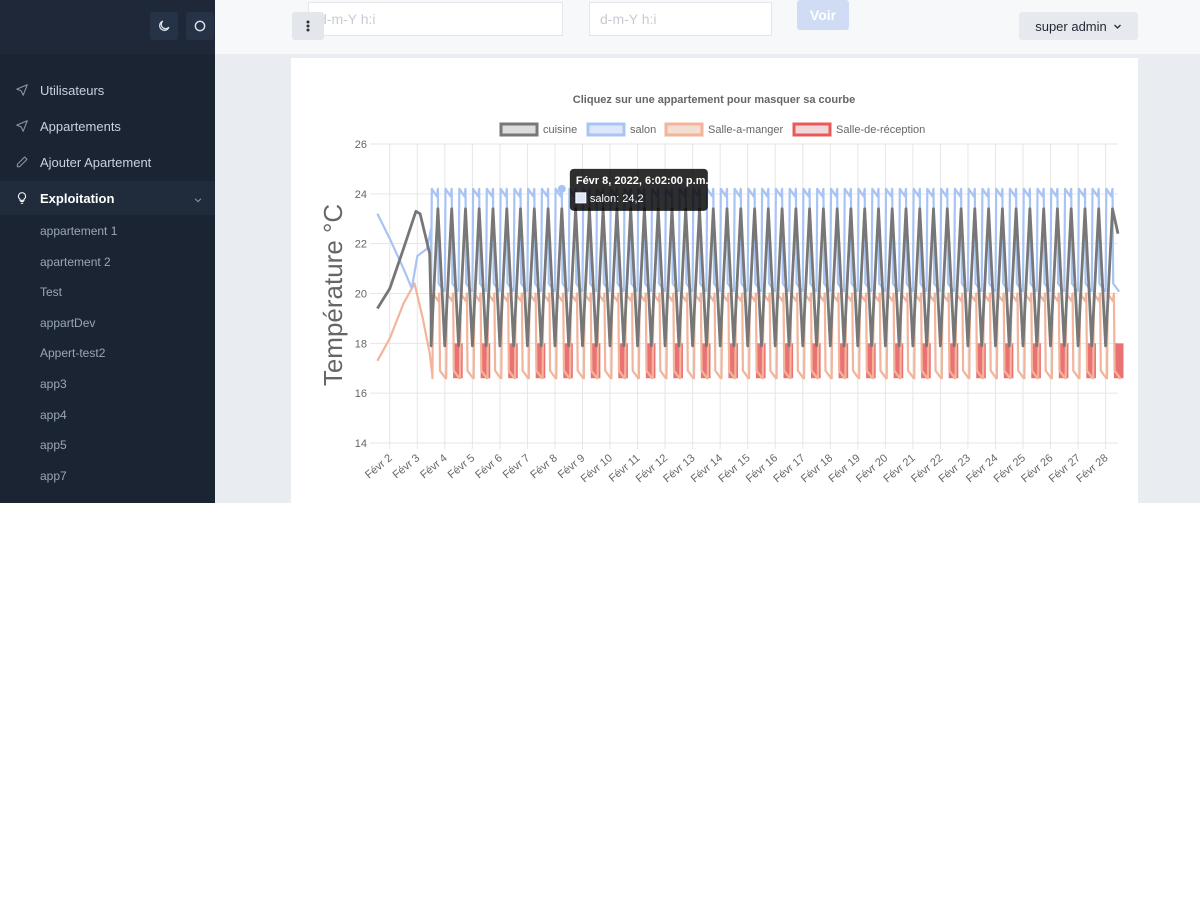 Image resolution: width=1200 pixels, height=922 pixels. Describe the element at coordinates (79, 231) in the screenshot. I see `sidebar-subitem-appartement-1: appartement 1` at that location.